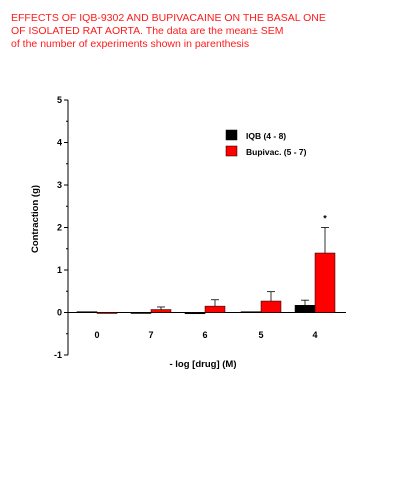 Image resolution: width=400 pixels, height=483 pixels. I want to click on y-tick-label: 3, so click(59, 185).